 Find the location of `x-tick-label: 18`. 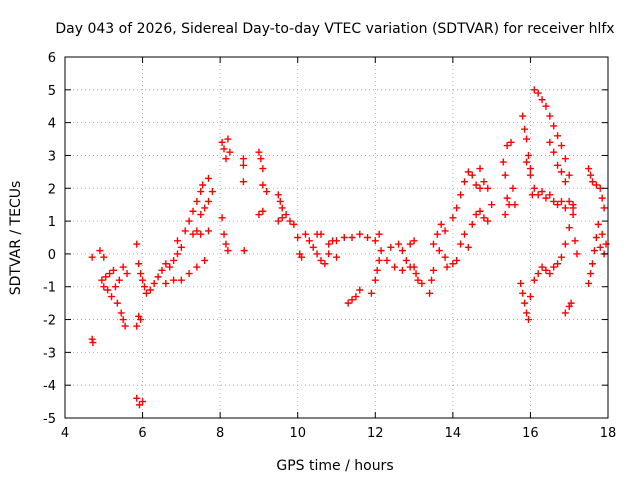

x-tick-label: 18 is located at coordinates (608, 433).